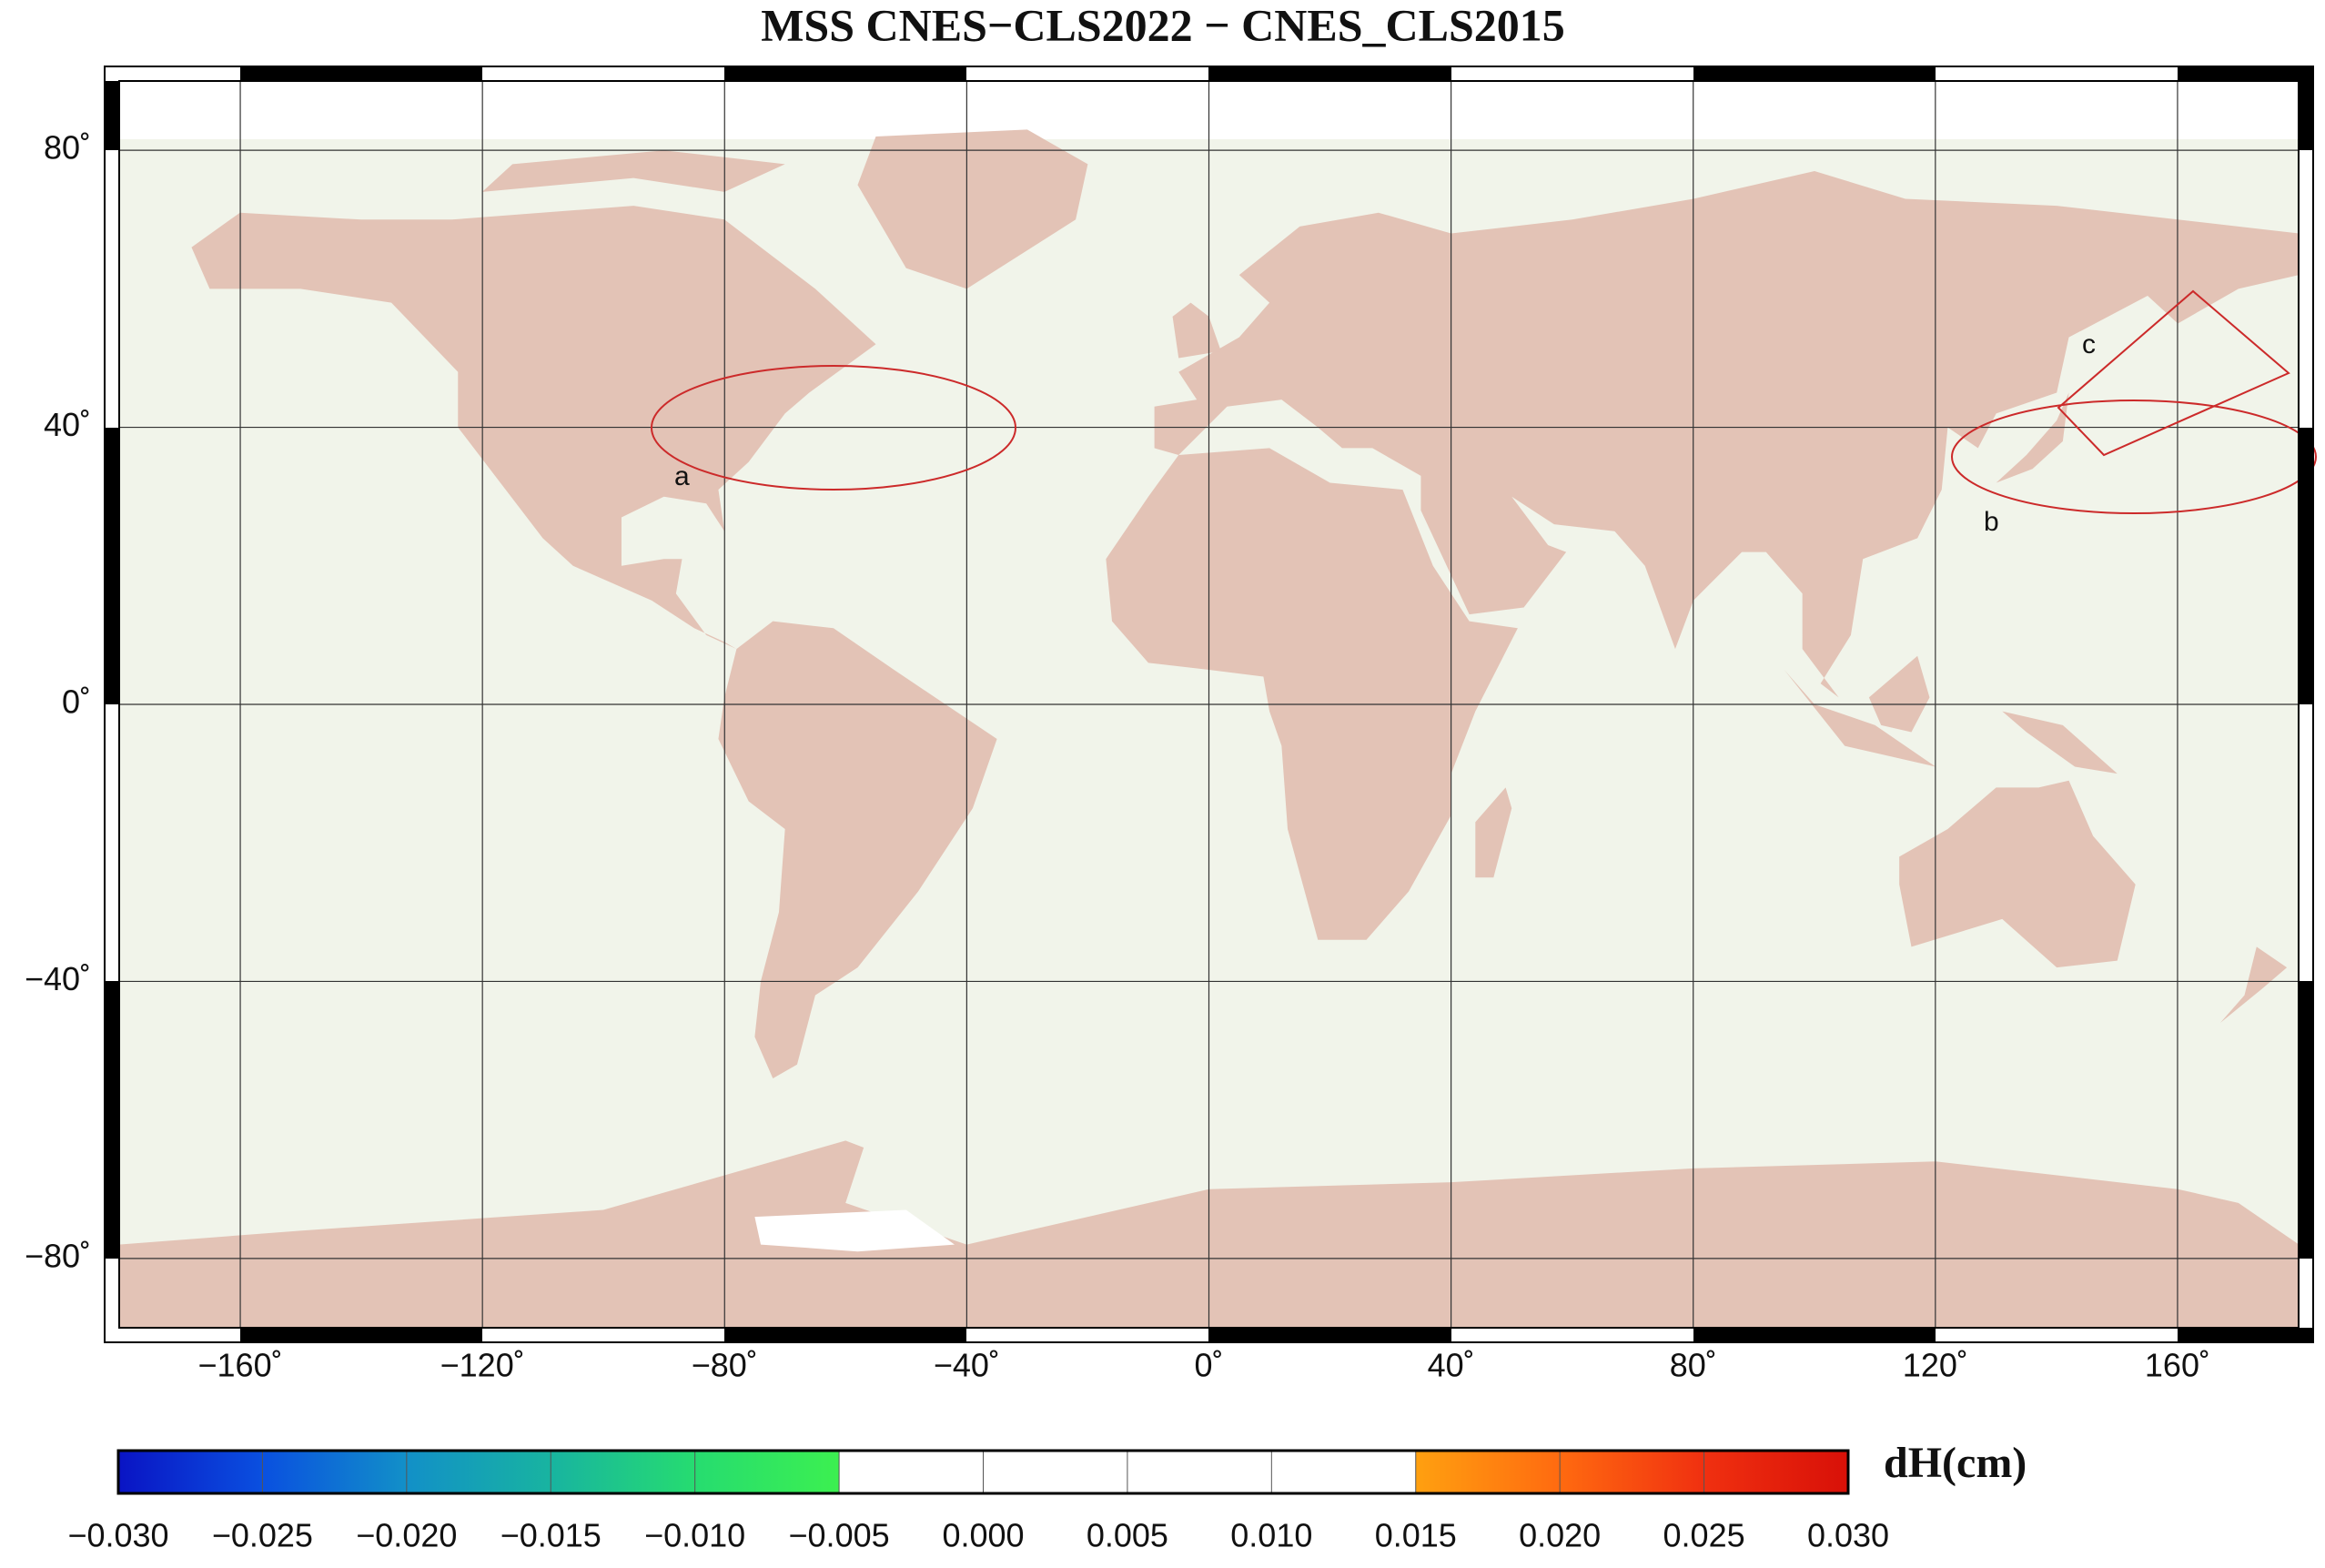 This screenshot has height=1568, width=2325. Describe the element at coordinates (406, 1535) in the screenshot. I see `colorbar-tick-label: −0.020` at that location.